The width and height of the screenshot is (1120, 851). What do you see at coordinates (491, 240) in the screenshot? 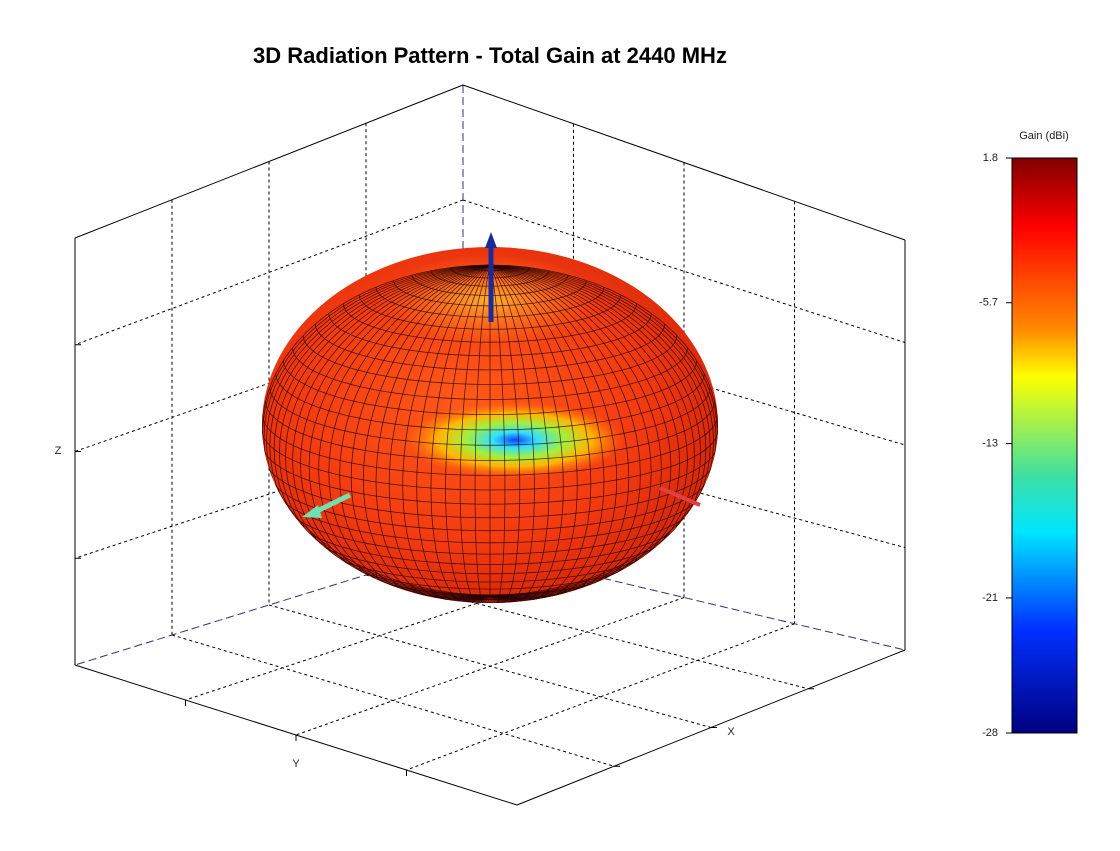
I see `z-arrow-head` at bounding box center [491, 240].